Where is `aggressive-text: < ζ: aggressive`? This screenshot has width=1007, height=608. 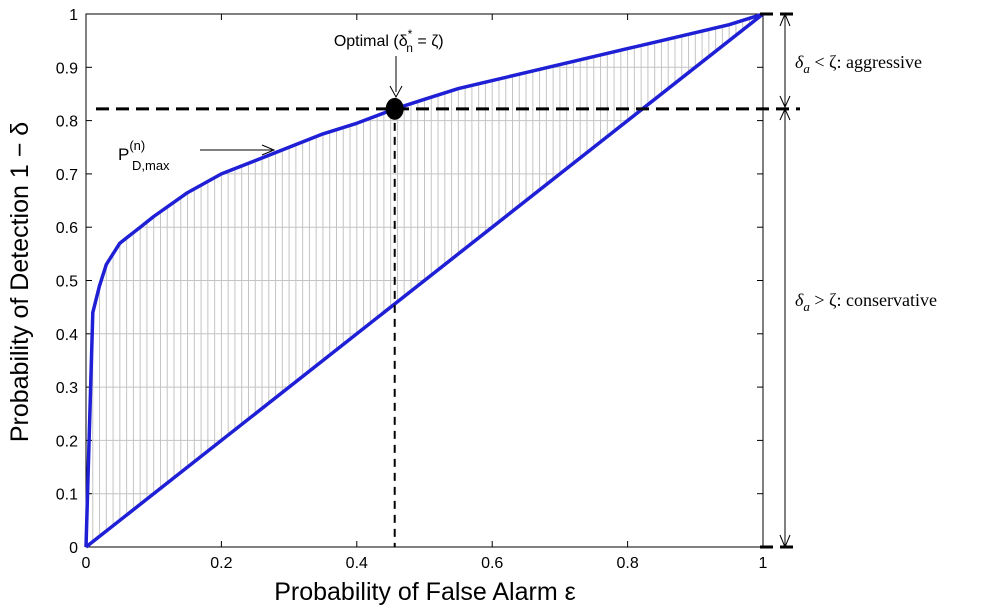
aggressive-text: < ζ: aggressive is located at coordinates (866, 62).